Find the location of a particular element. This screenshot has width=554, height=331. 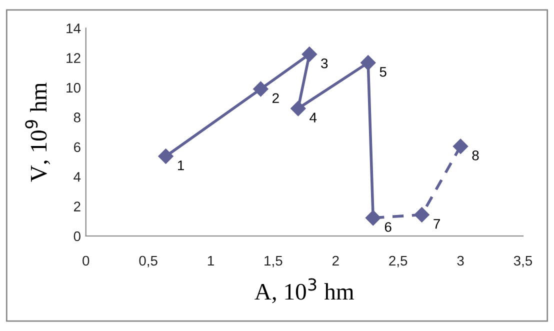

y-tick-label: 6 is located at coordinates (77, 147).